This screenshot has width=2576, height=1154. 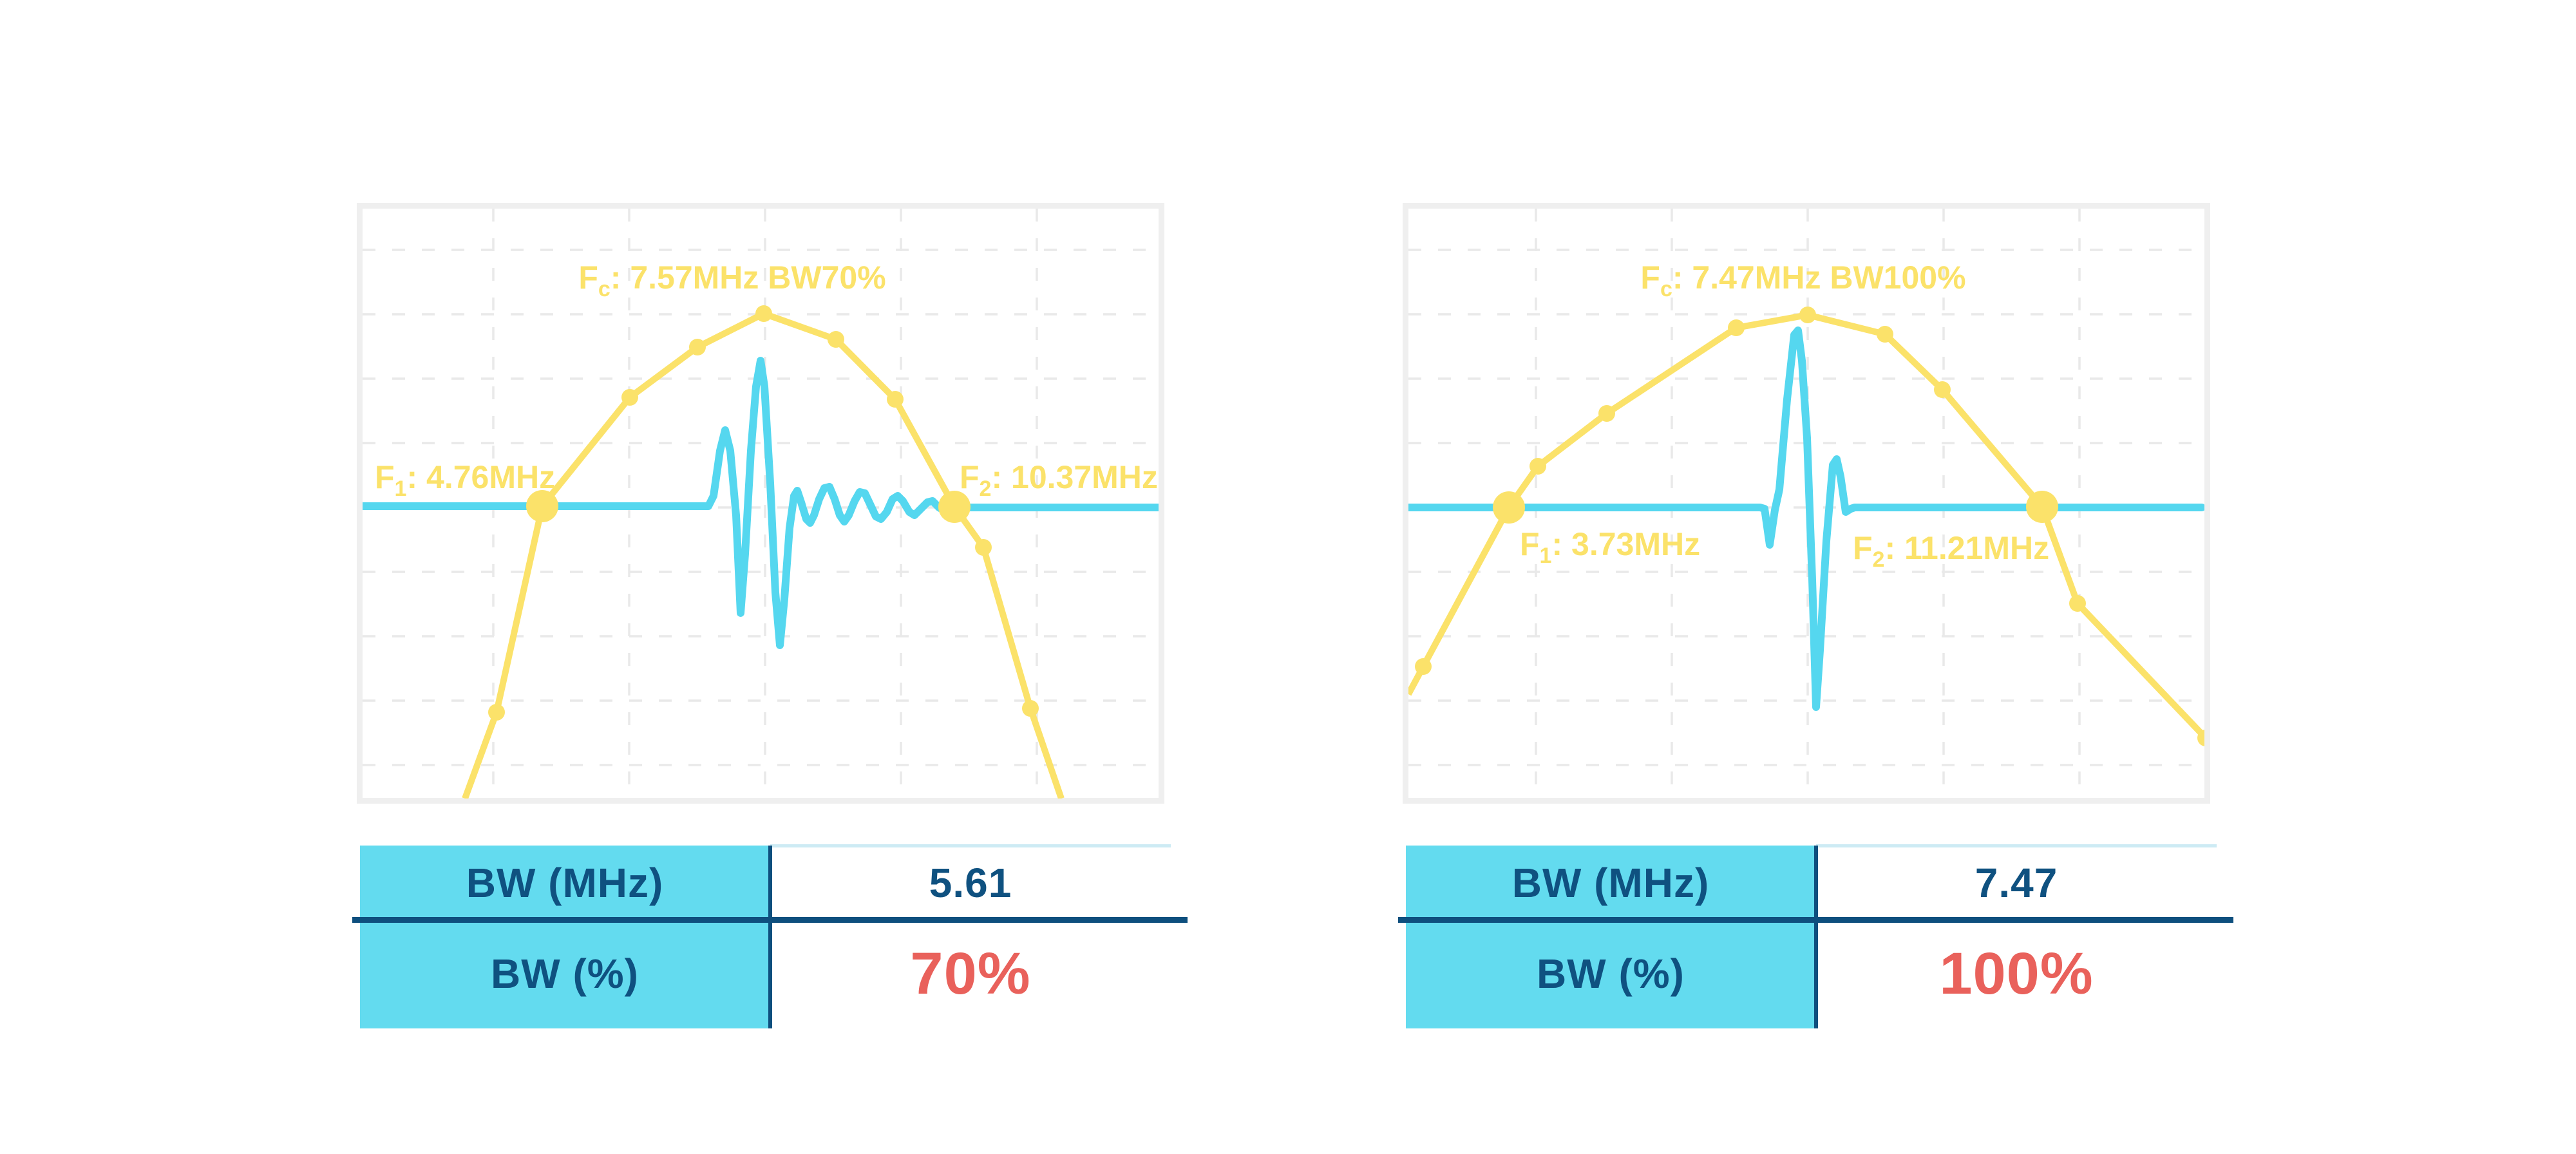 I want to click on fc-label: Fc: 7.57MHz BW70%, so click(x=732, y=280).